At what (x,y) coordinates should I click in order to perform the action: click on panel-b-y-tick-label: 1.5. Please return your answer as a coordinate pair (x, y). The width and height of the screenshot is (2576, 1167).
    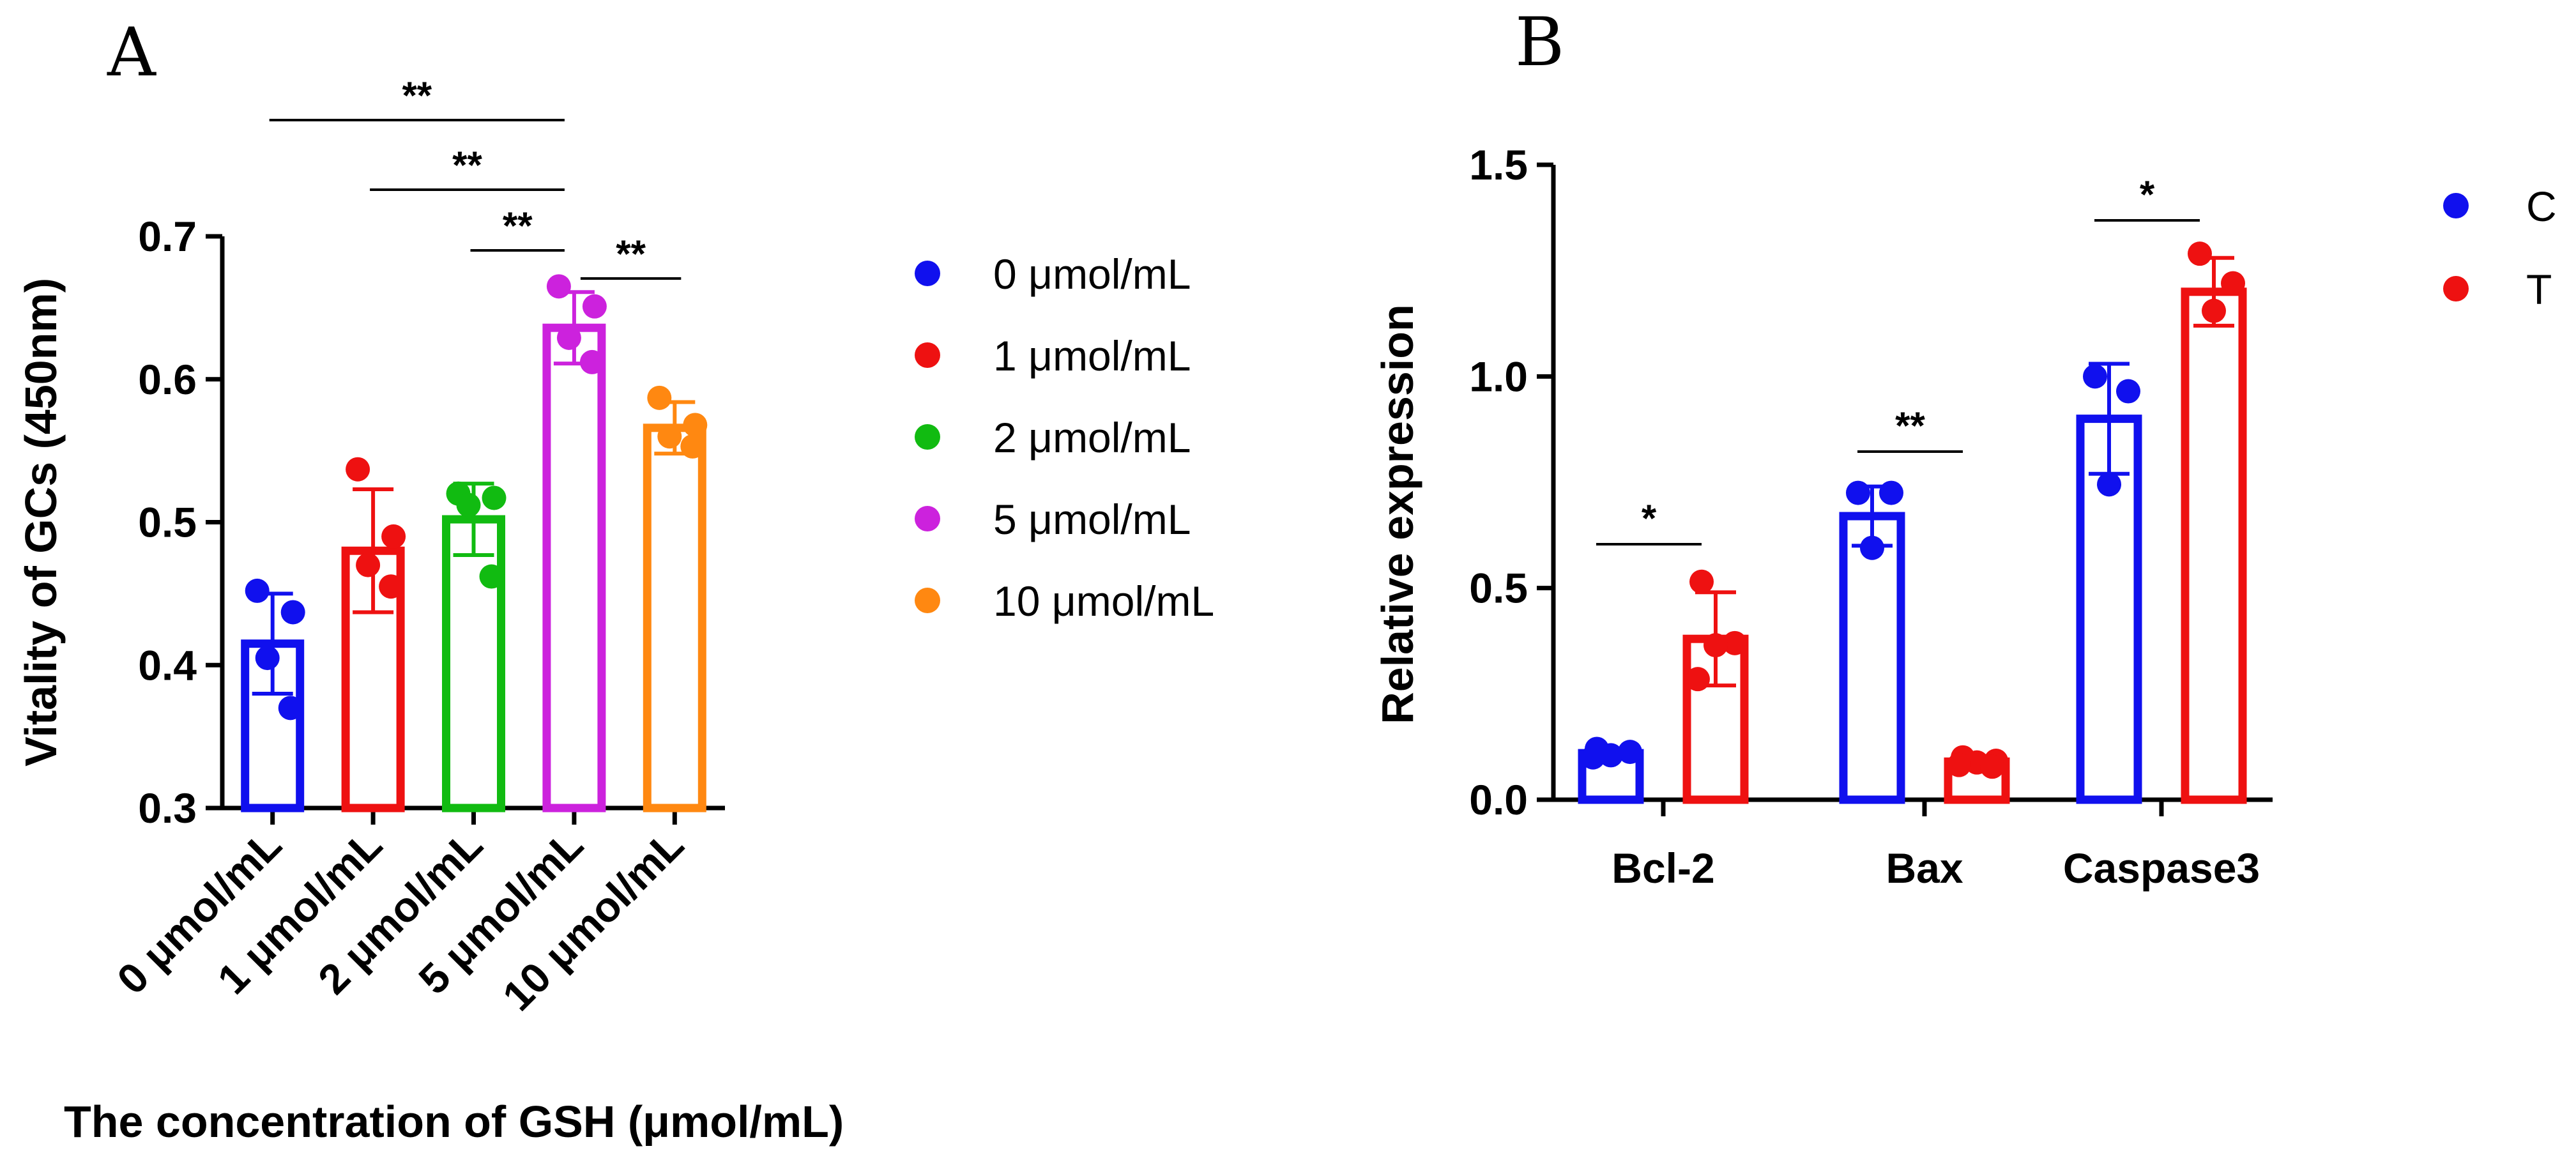
    Looking at the image, I should click on (1498, 165).